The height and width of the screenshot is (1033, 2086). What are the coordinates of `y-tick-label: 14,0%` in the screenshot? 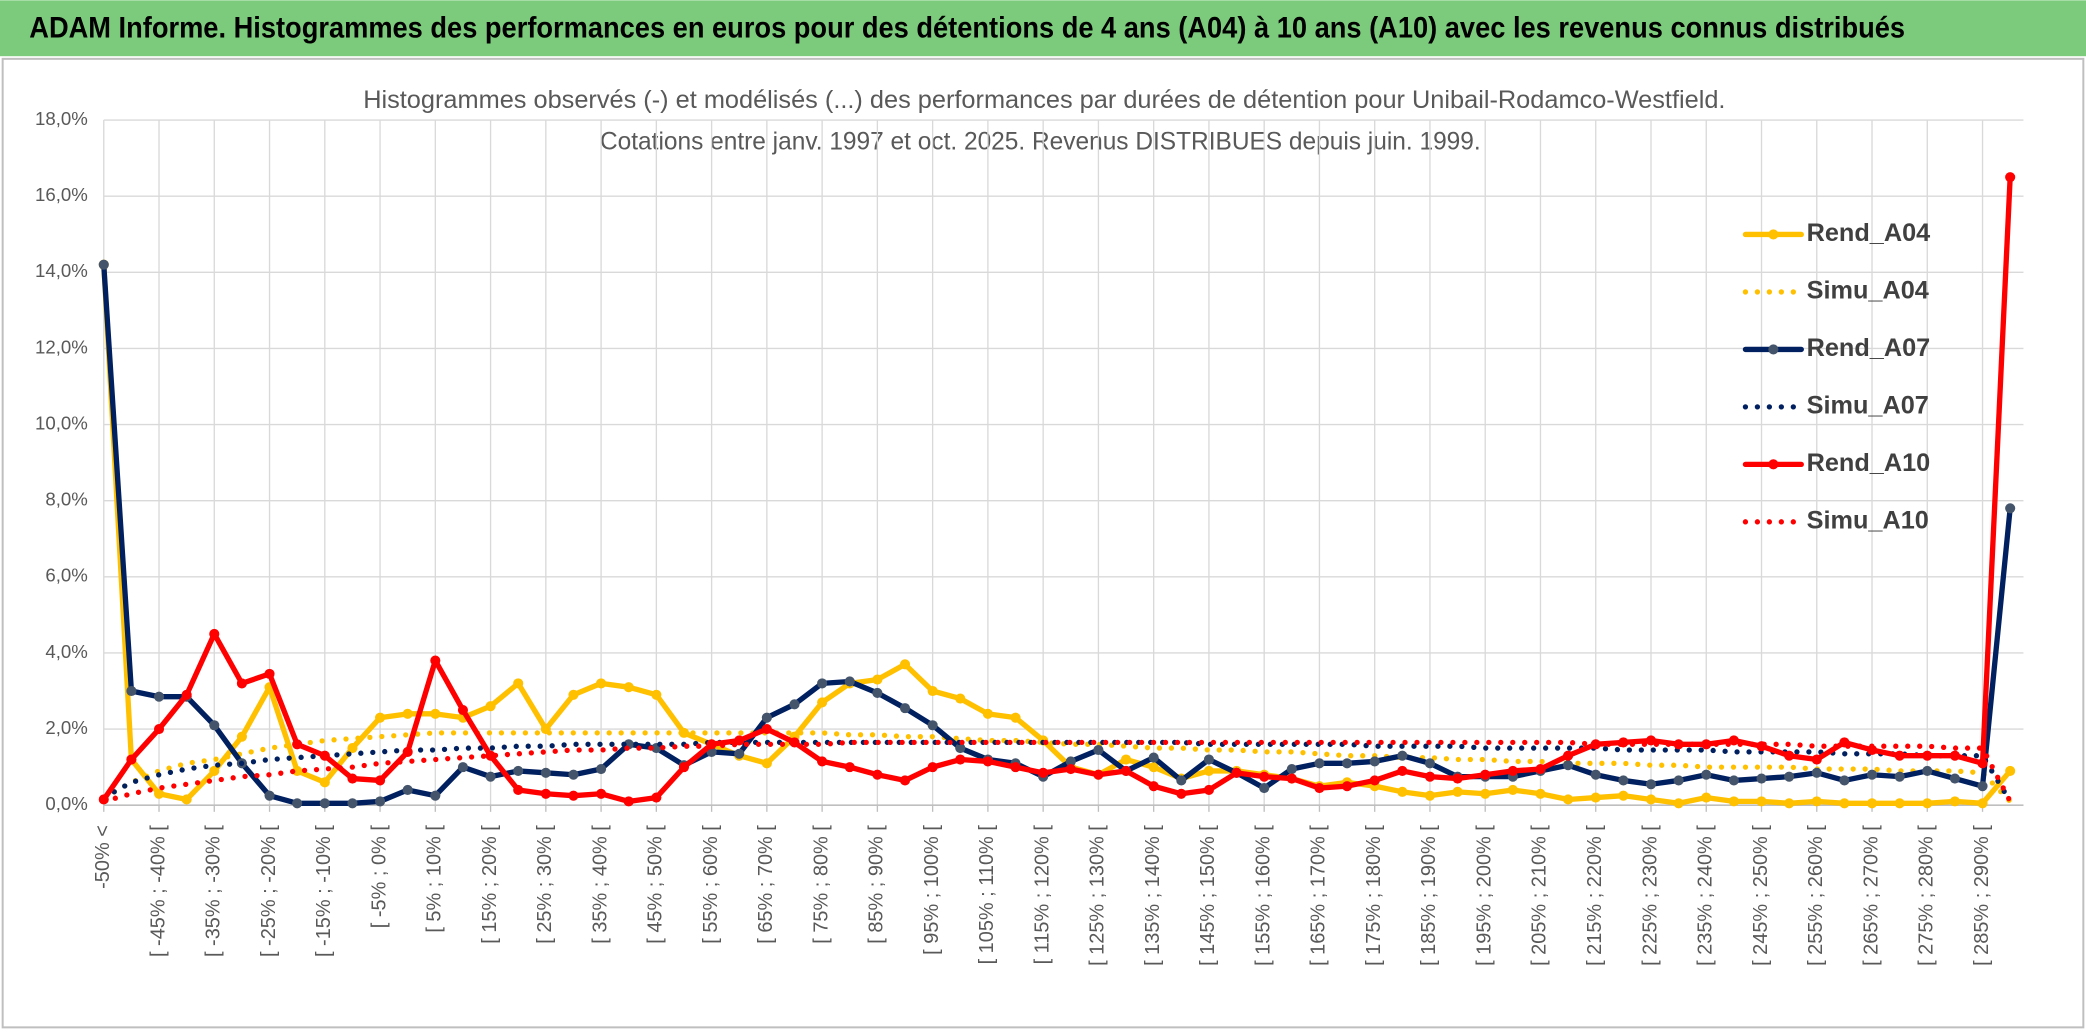 It's located at (61, 270).